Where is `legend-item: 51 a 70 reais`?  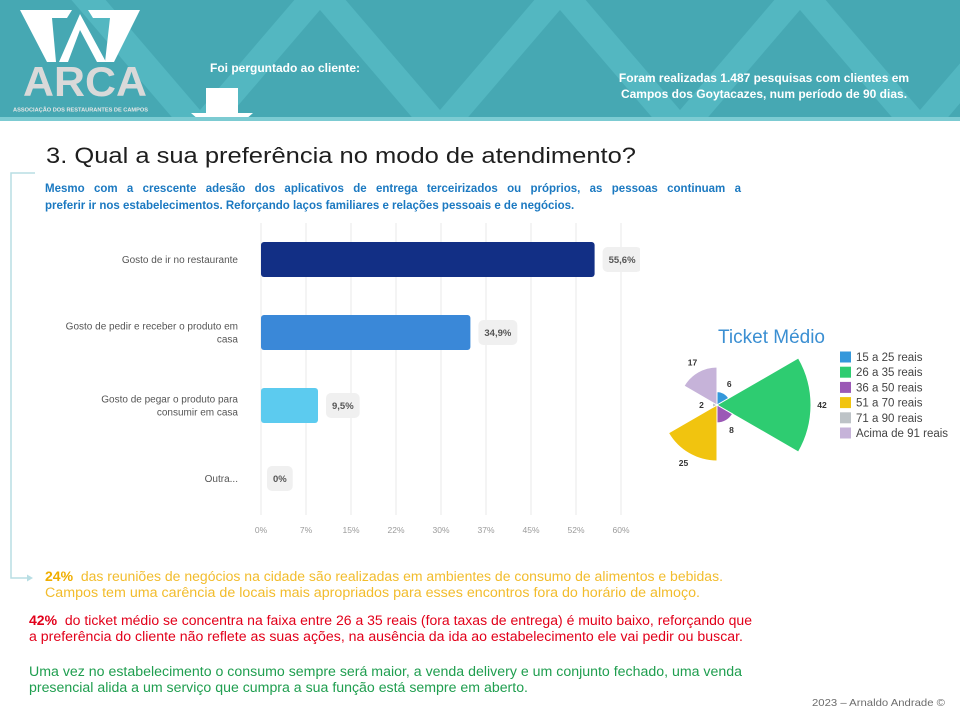 legend-item: 51 a 70 reais is located at coordinates (881, 403).